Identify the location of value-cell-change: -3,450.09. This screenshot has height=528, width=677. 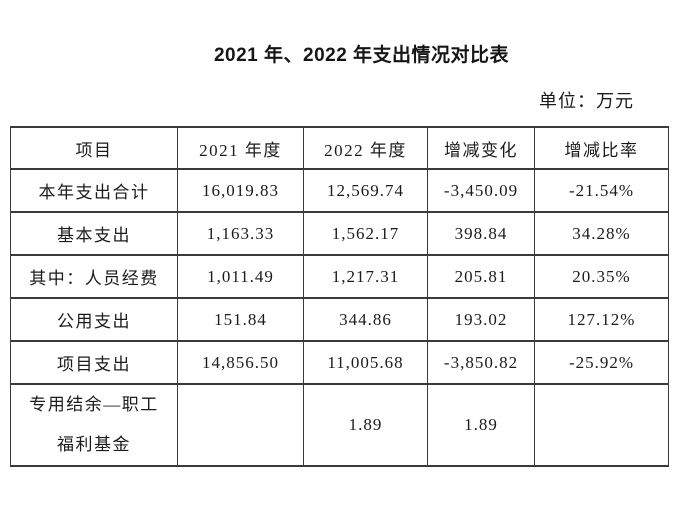
(481, 190).